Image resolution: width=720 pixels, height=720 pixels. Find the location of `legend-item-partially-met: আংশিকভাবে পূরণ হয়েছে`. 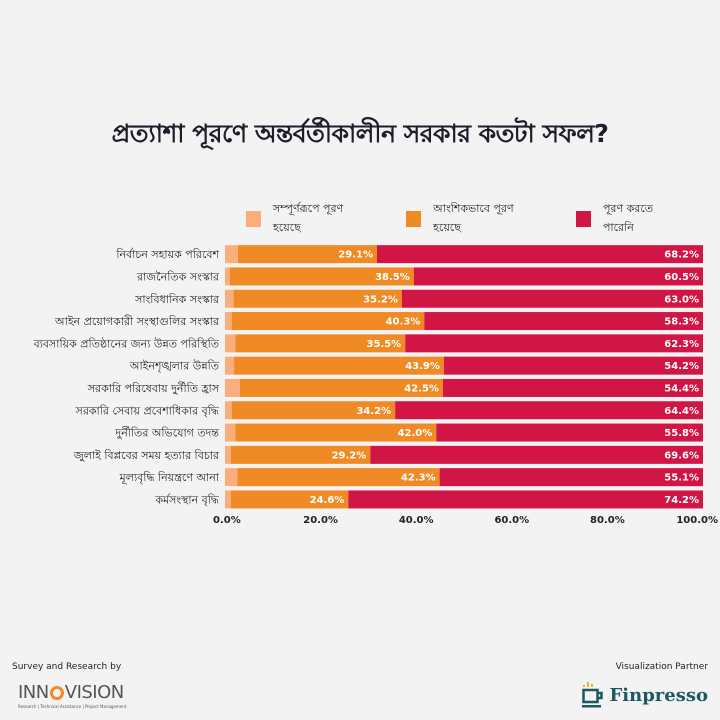

legend-item-partially-met: আংশিকভাবে পূরণ হয়েছে is located at coordinates (472, 219).